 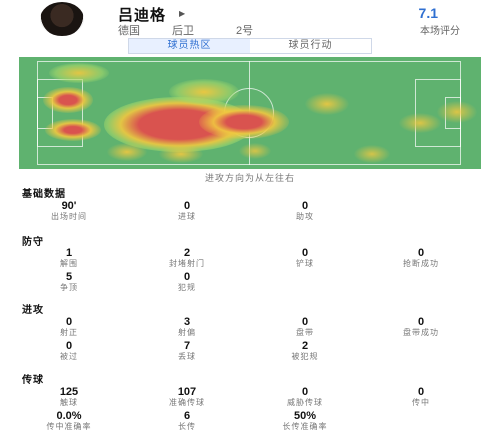 What do you see at coordinates (33, 310) in the screenshot?
I see `section-title-attack: 进攻` at bounding box center [33, 310].